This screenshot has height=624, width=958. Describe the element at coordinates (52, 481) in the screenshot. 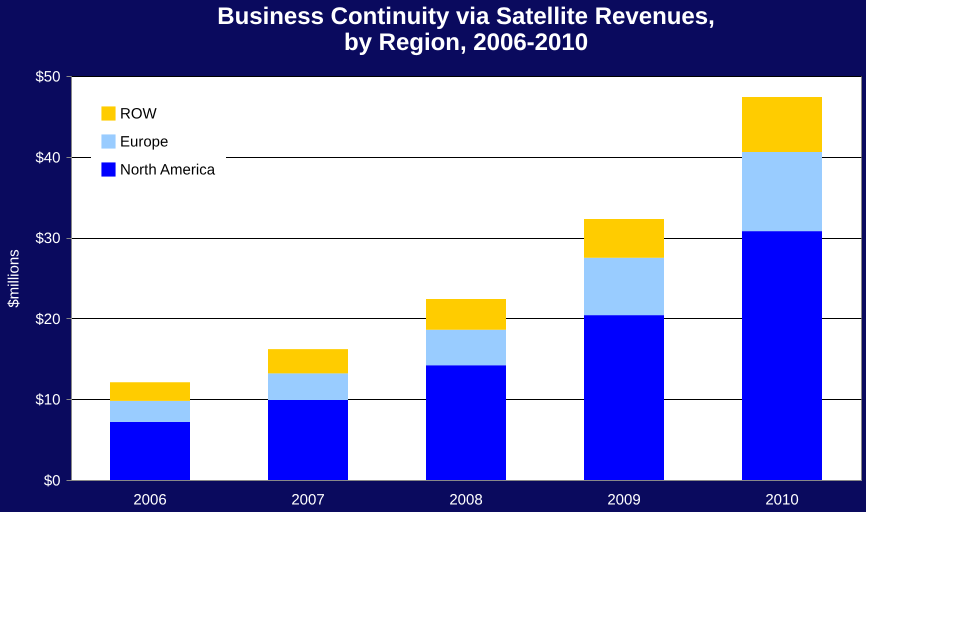

I see `y-tick-label: $0` at that location.